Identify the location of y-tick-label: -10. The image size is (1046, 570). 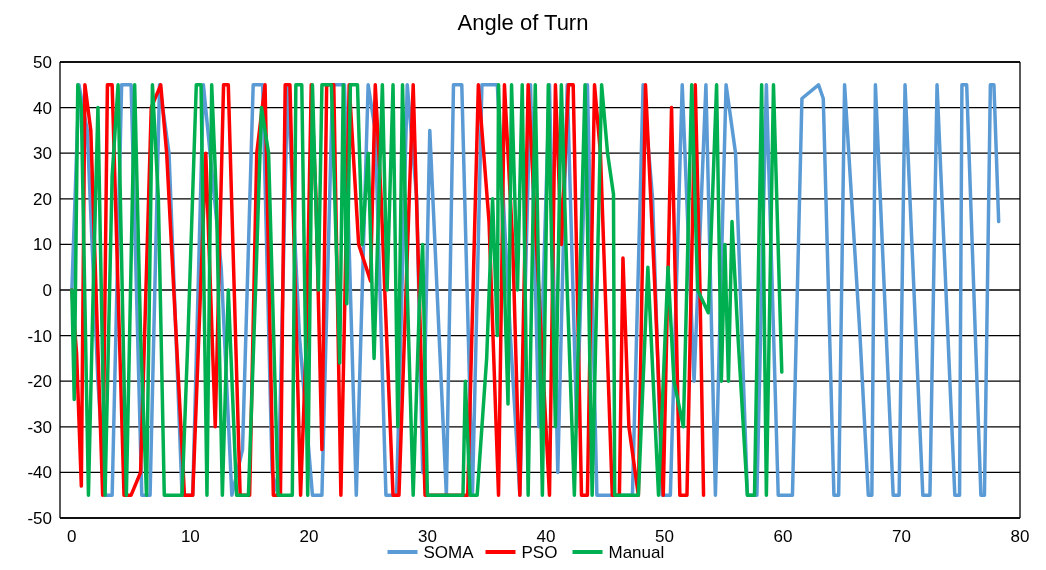
(39, 336).